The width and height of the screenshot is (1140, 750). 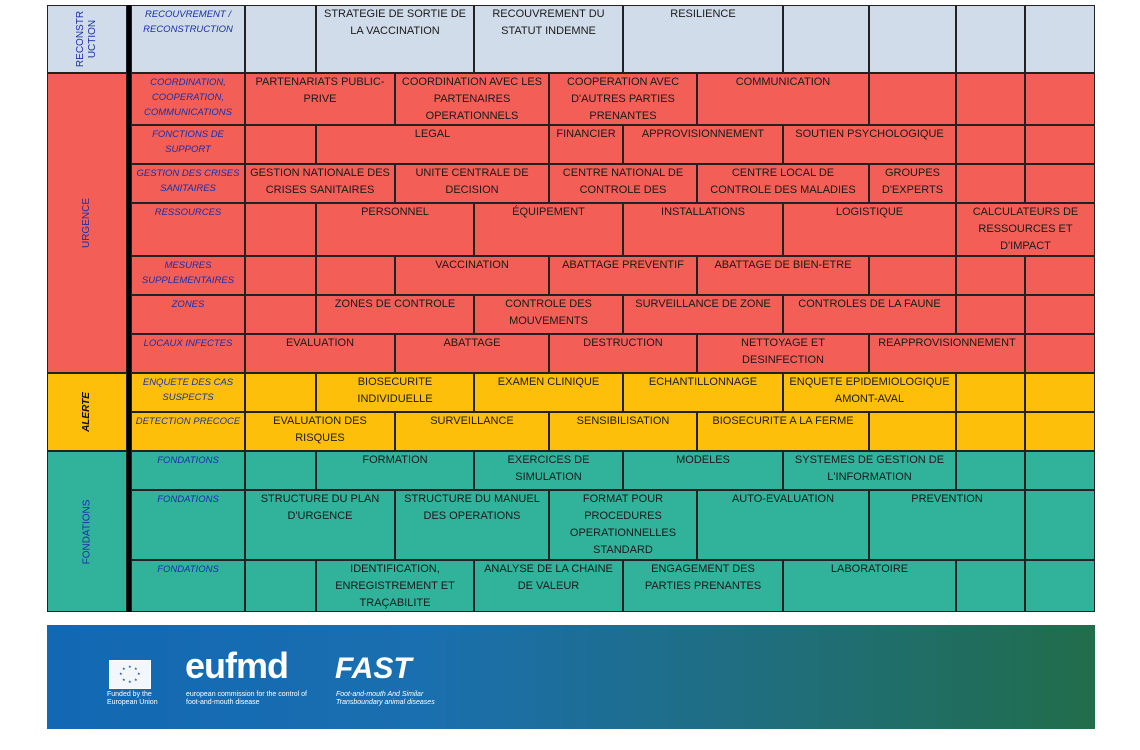 What do you see at coordinates (472, 431) in the screenshot?
I see `activity-cell: SURVEILLANCE` at bounding box center [472, 431].